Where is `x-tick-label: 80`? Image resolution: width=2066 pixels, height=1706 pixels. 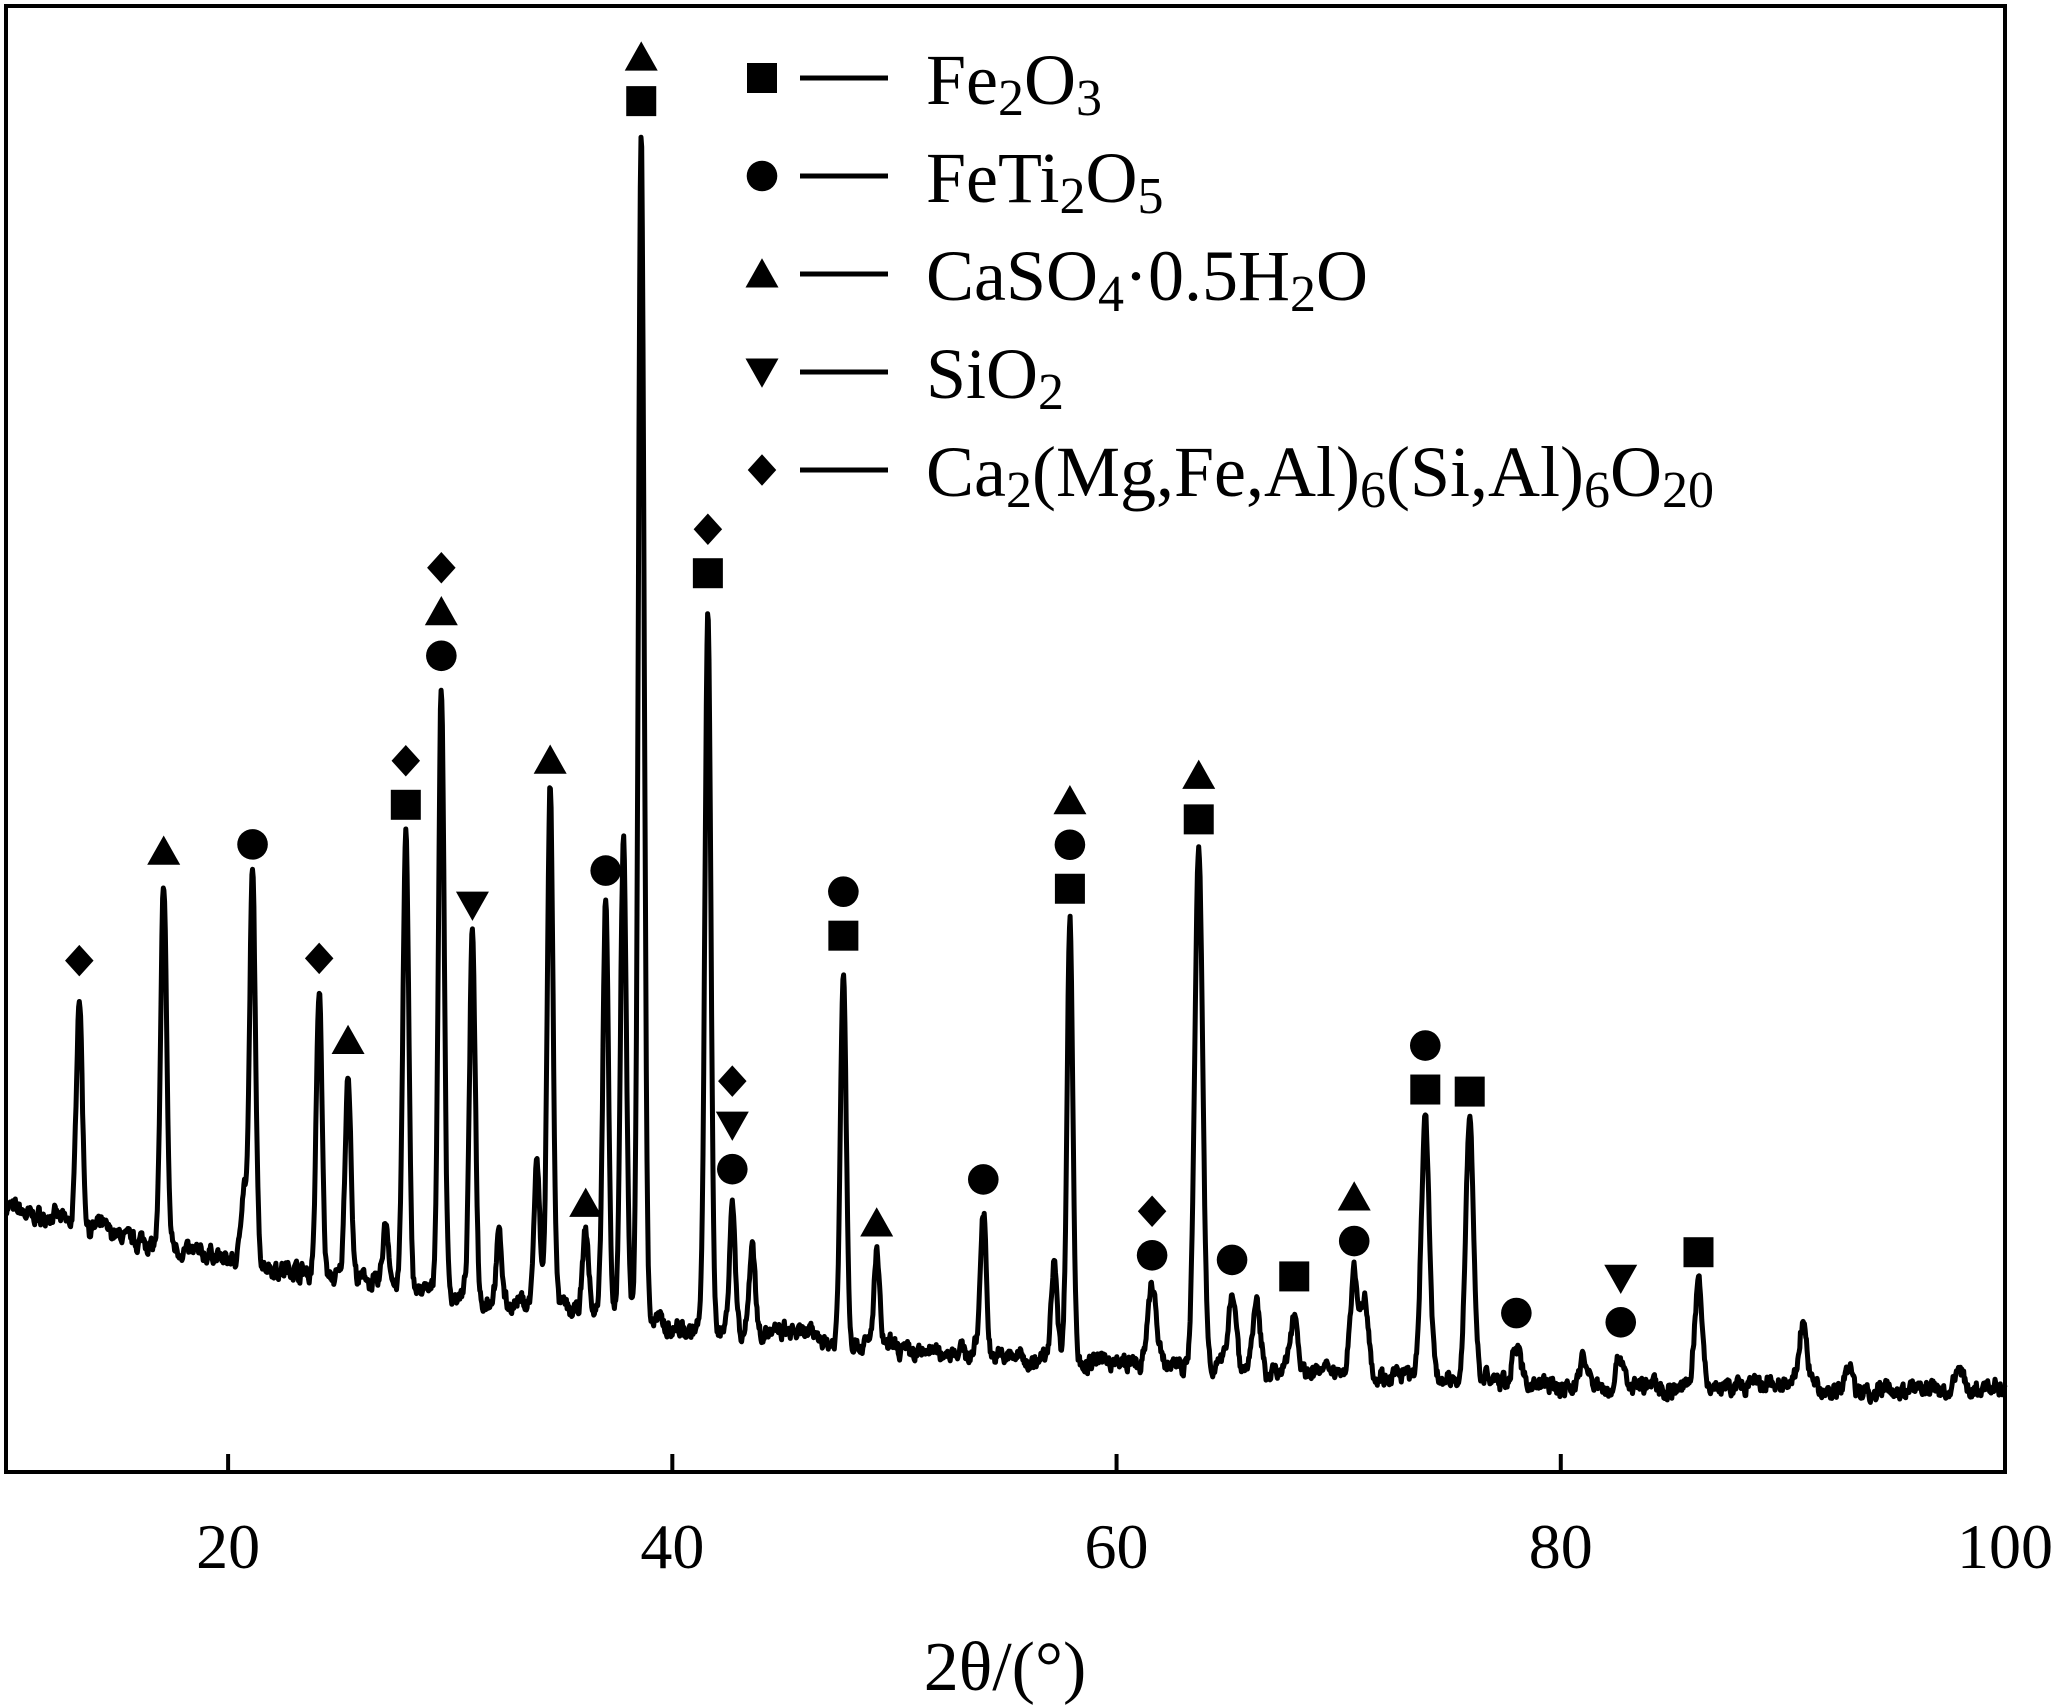
x-tick-label: 80 is located at coordinates (1561, 1546).